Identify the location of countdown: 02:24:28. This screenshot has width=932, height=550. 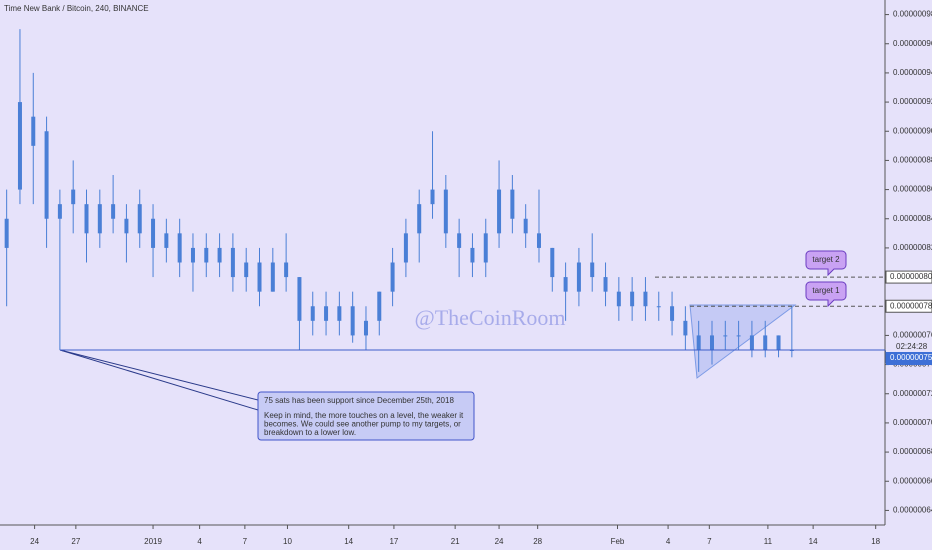
(912, 346).